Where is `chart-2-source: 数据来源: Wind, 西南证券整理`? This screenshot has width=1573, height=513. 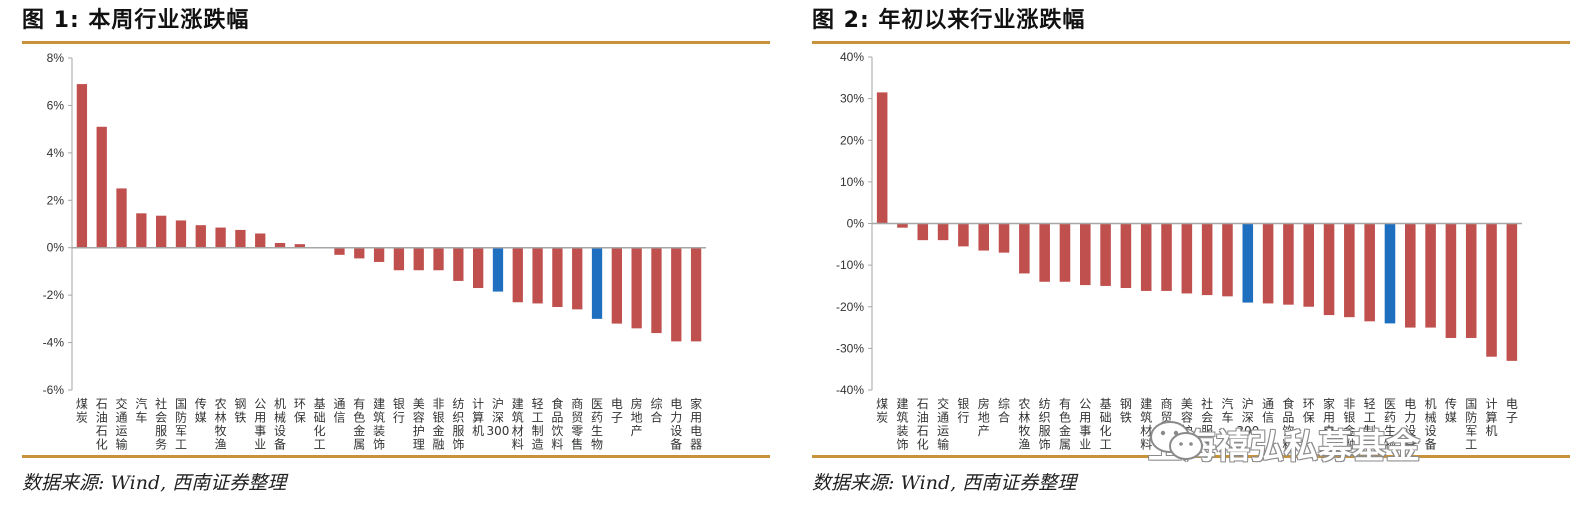 chart-2-source: 数据来源: Wind, 西南证券整理 is located at coordinates (944, 483).